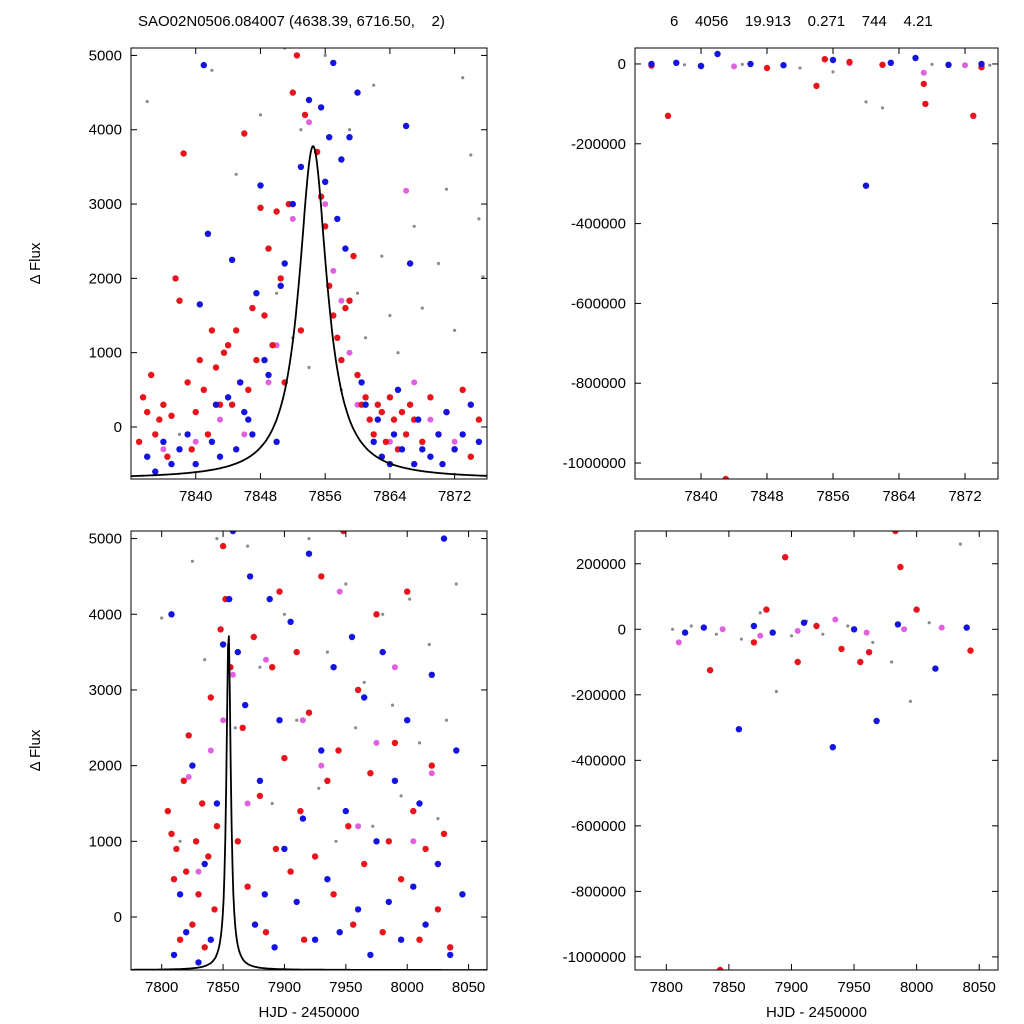 Image resolution: width=1024 pixels, height=1024 pixels. What do you see at coordinates (309, 802) in the screenshot?
I see `model-curve` at bounding box center [309, 802].